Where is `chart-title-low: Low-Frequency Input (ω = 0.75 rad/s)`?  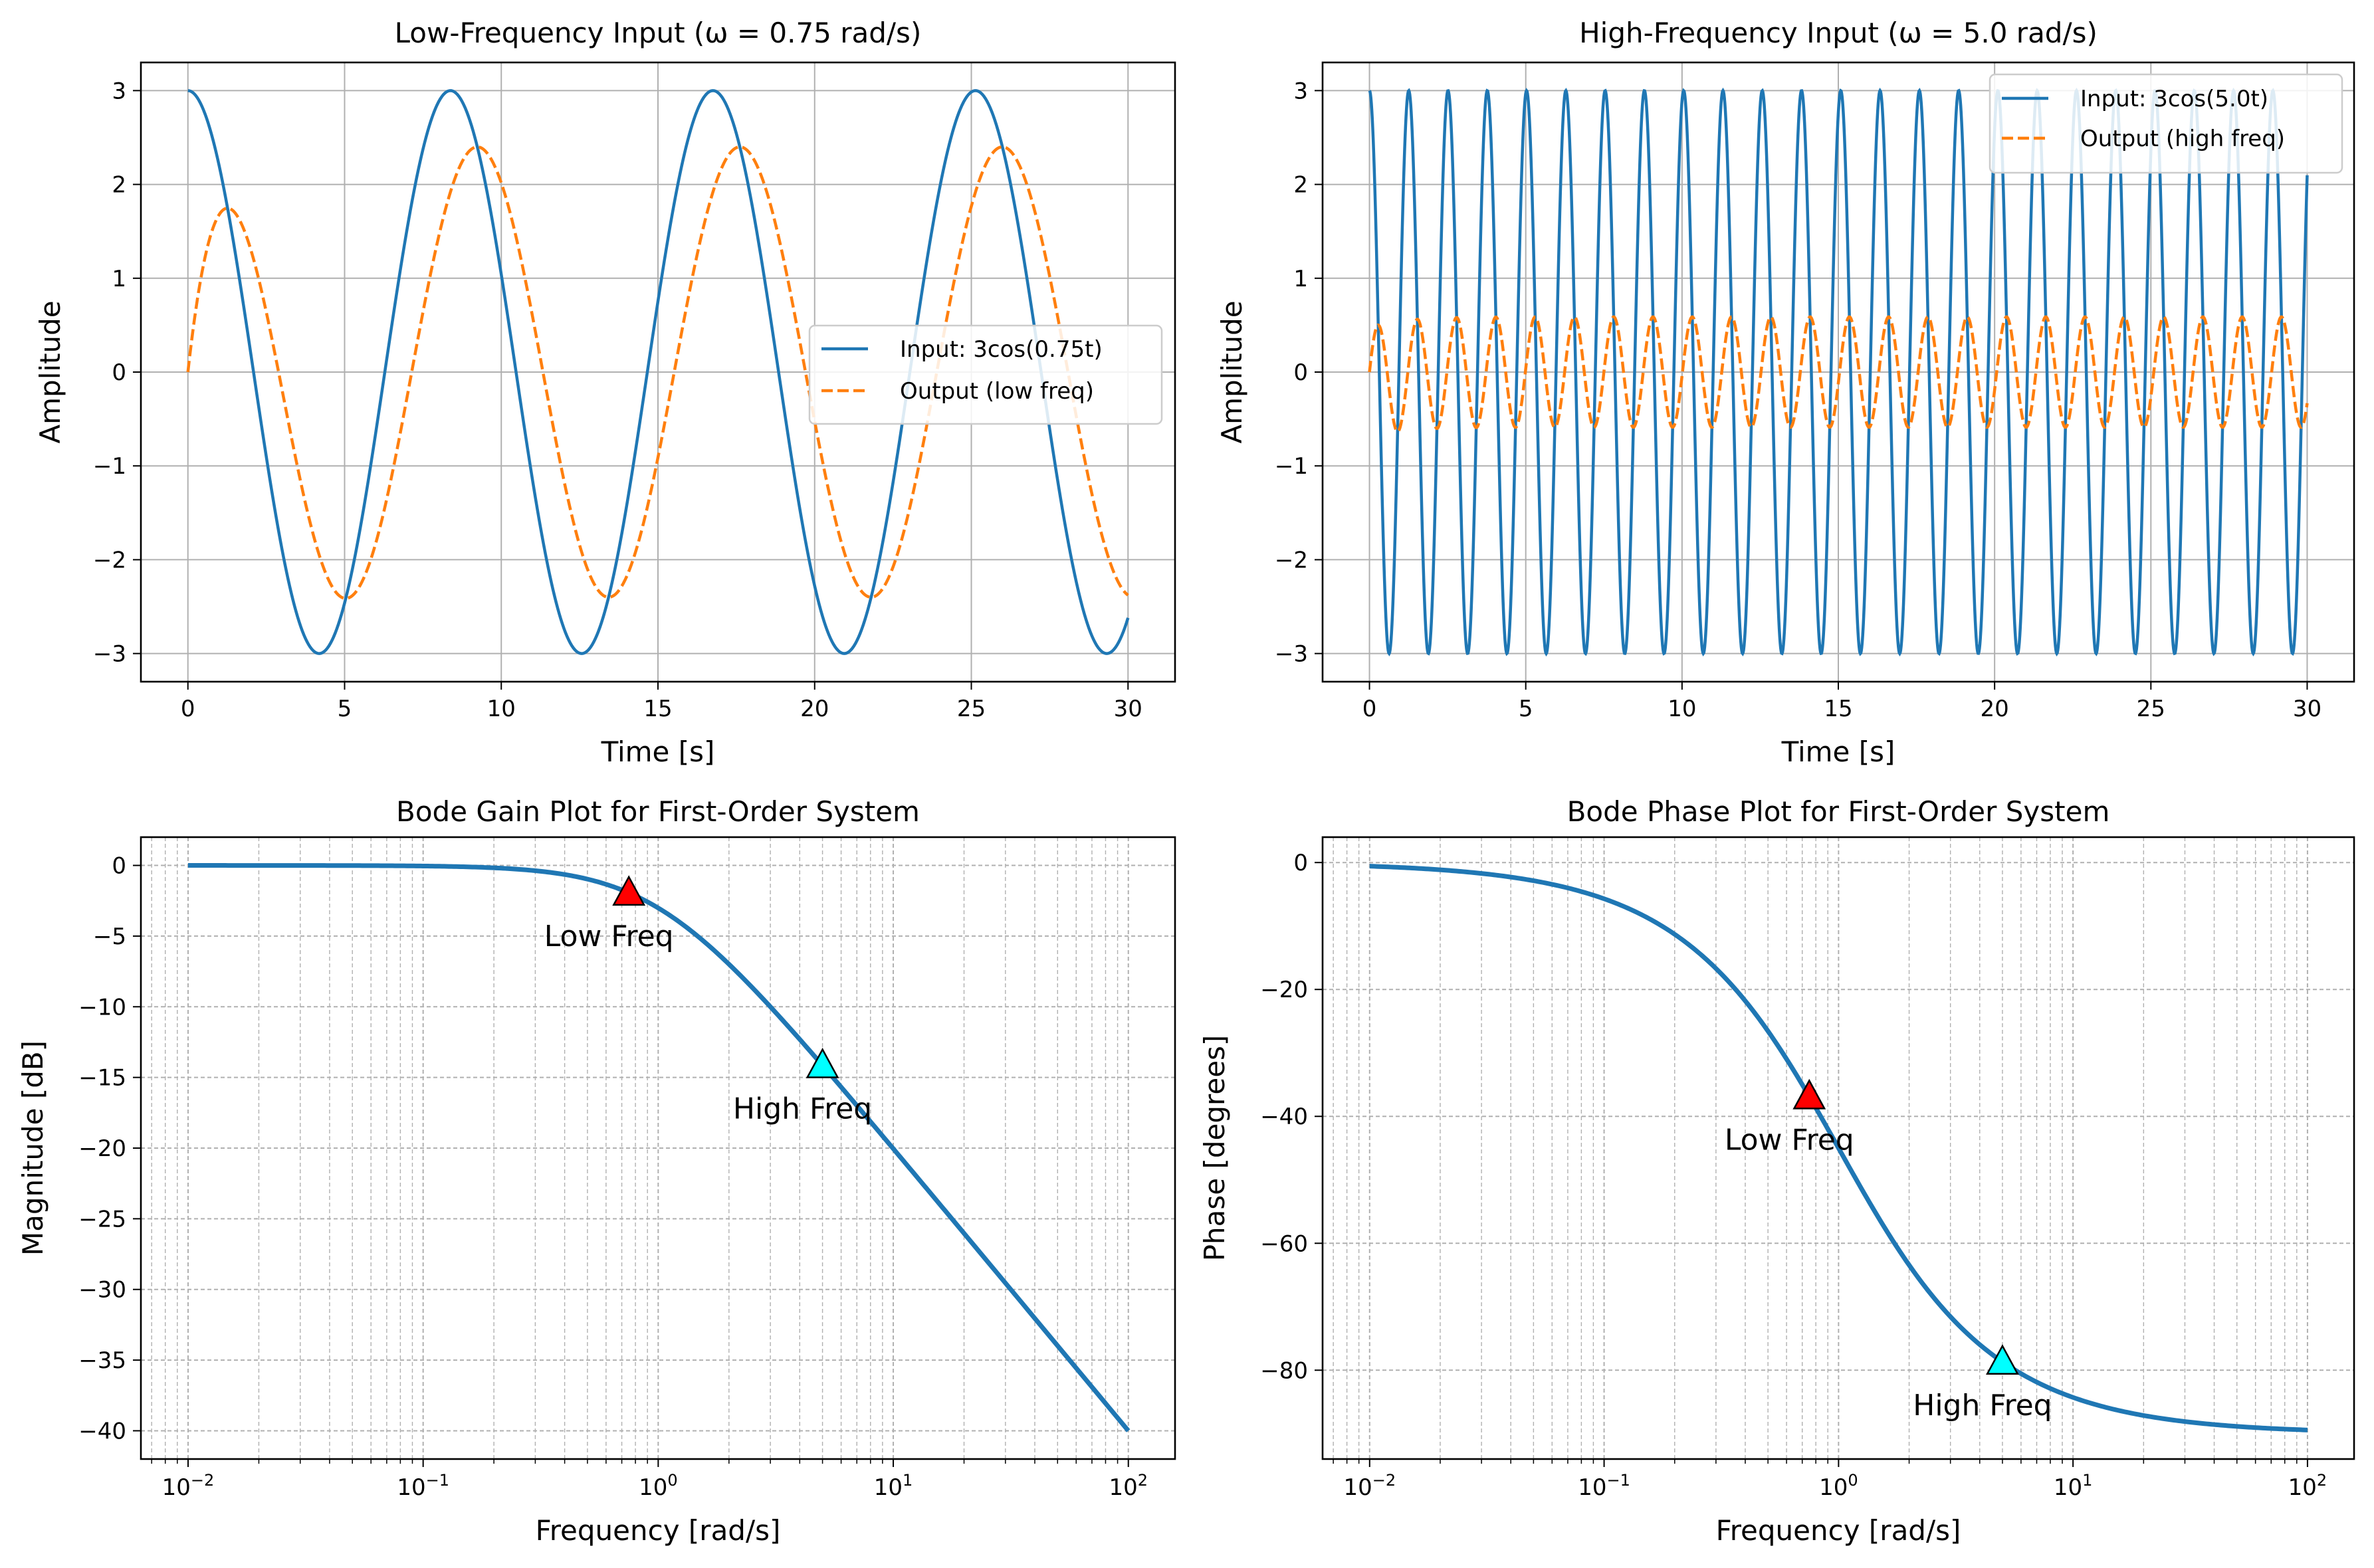
chart-title-low: Low-Frequency Input (ω = 0.75 rad/s) is located at coordinates (658, 33).